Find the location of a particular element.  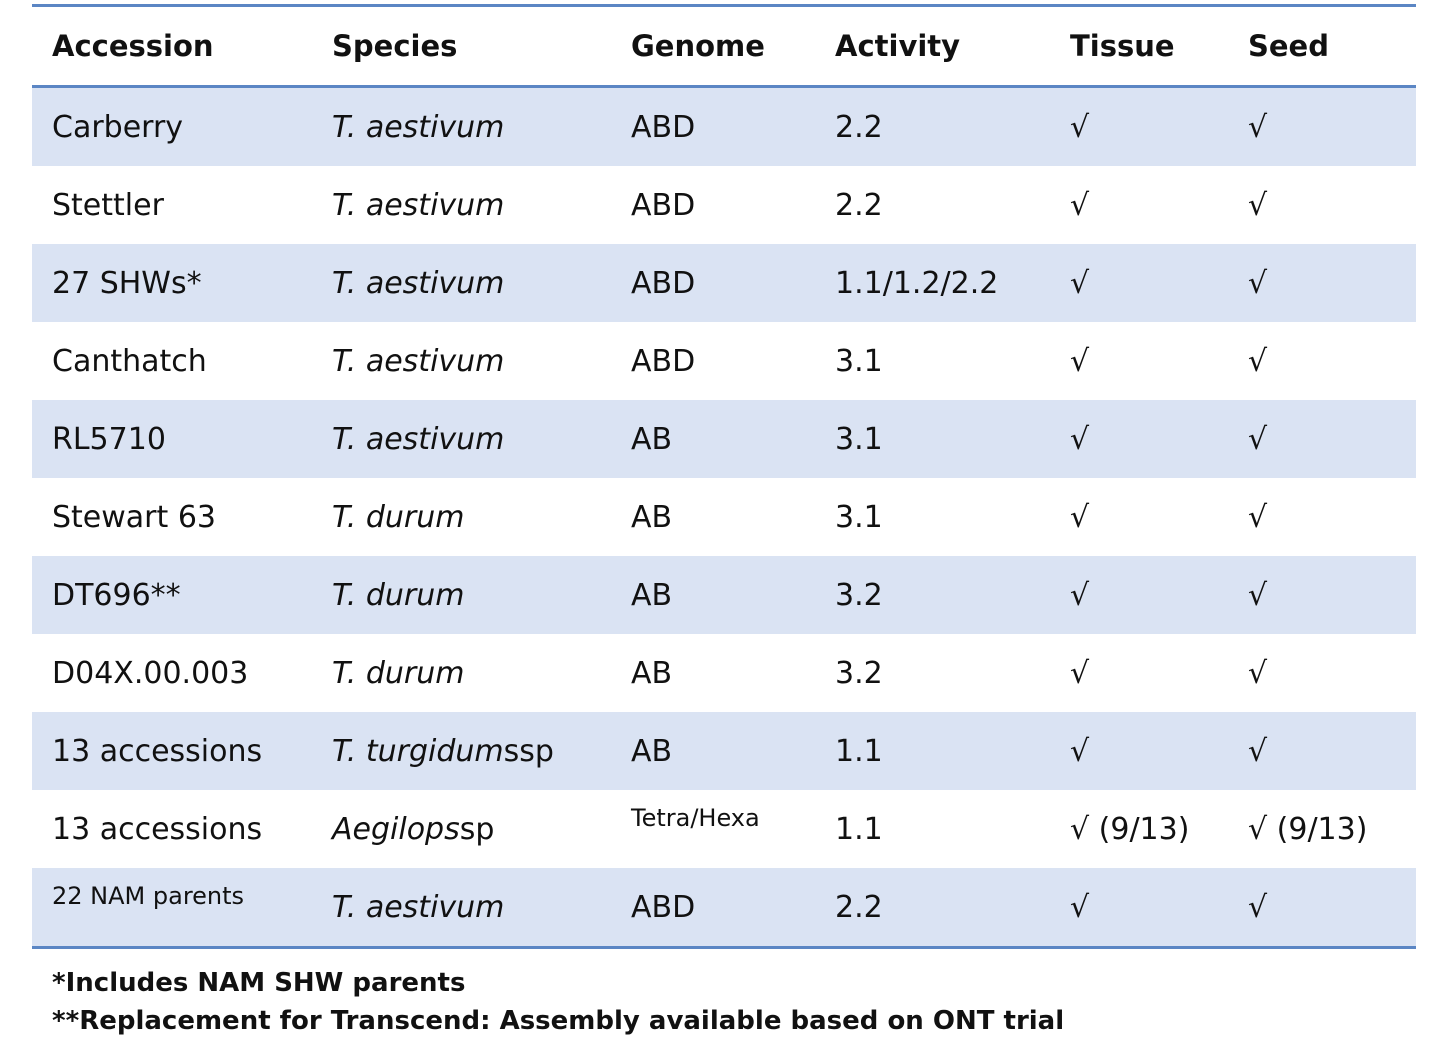

table-row: DT696** T. durum AB 3.2 √ √ is located at coordinates (724, 595).